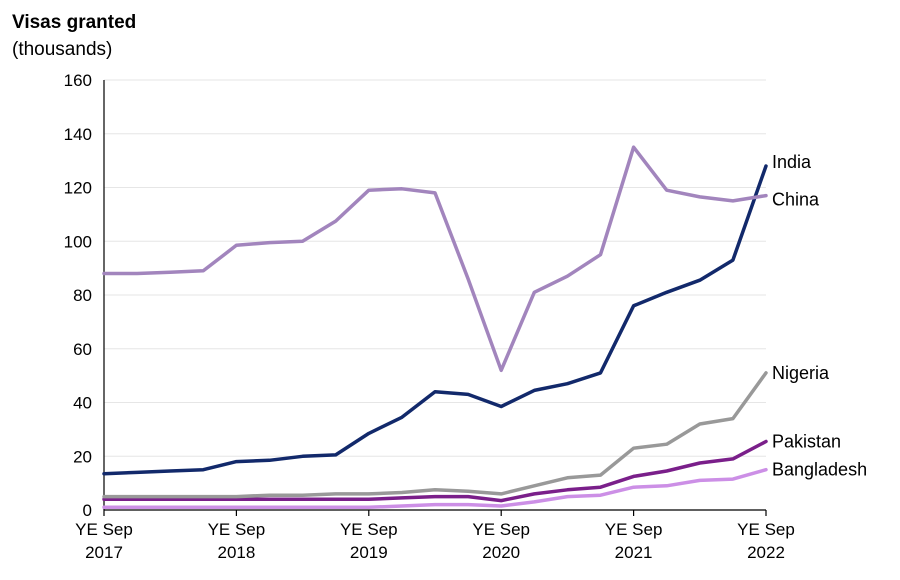 Image resolution: width=900 pixels, height=580 pixels. I want to click on y-tick-label: 80, so click(82, 295).